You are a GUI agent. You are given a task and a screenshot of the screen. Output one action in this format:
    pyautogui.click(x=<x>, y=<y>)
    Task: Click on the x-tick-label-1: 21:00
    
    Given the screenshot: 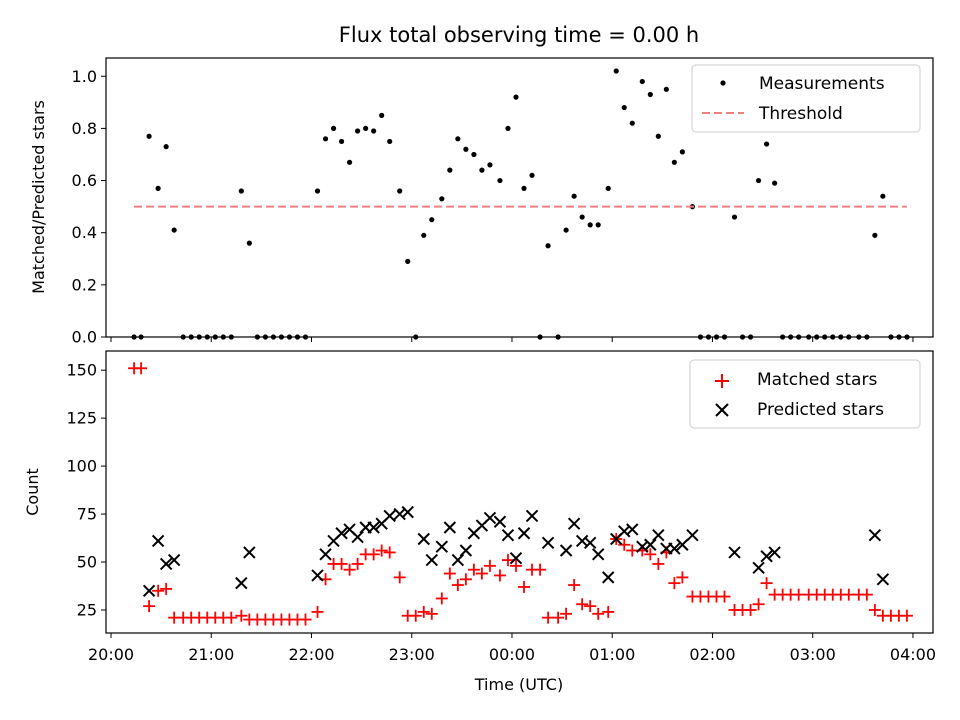 What is the action you would take?
    pyautogui.click(x=211, y=654)
    